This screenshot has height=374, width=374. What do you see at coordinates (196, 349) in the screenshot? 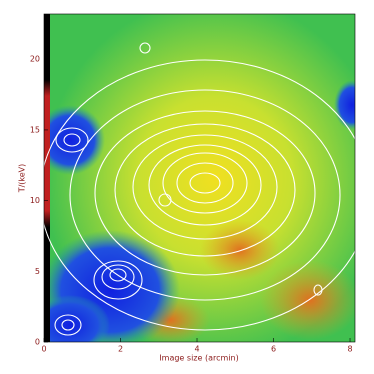
I see `x-tick-label: 4` at bounding box center [196, 349].